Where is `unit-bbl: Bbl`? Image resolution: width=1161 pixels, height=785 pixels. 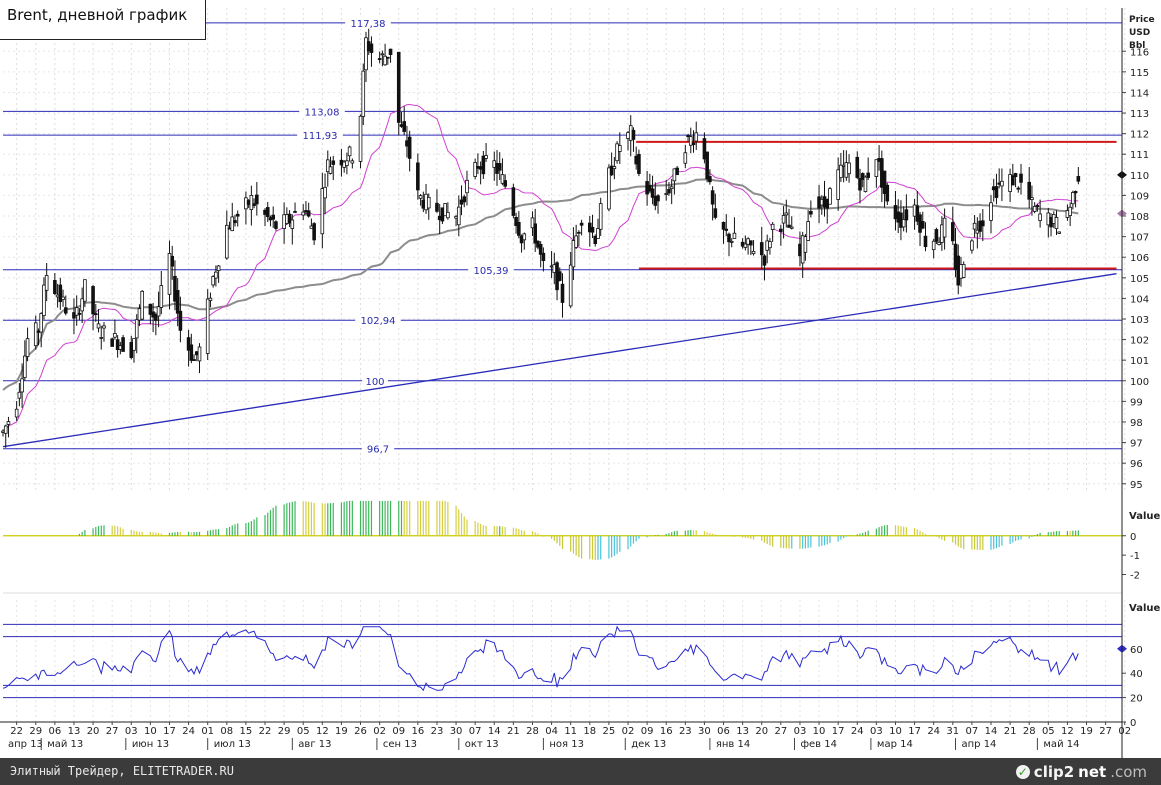
unit-bbl: Bbl is located at coordinates (1137, 46).